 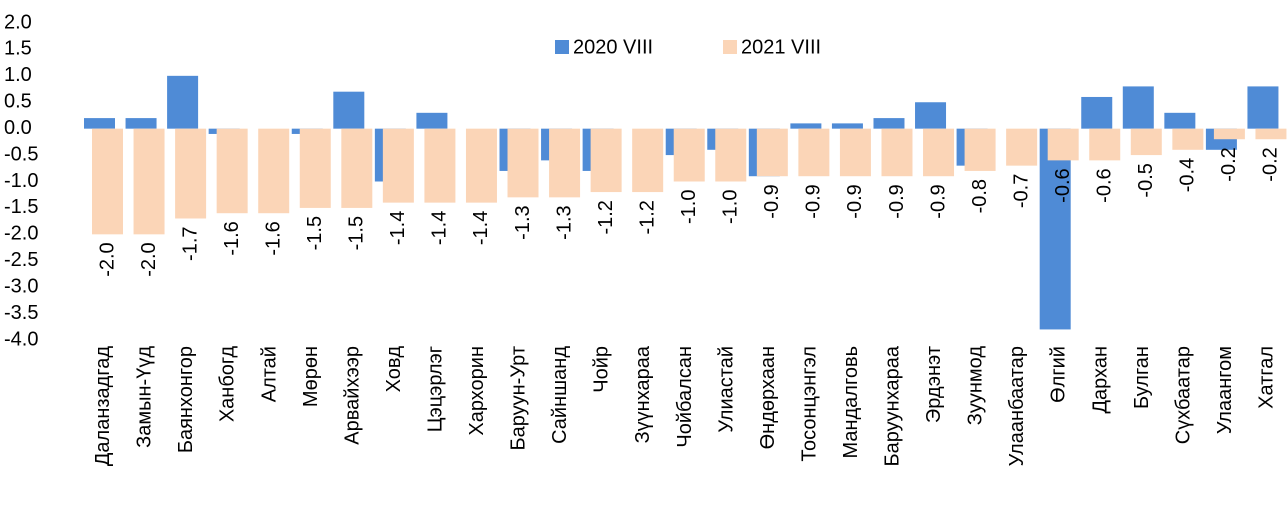 I want to click on x-tick-label: Булган, so click(x=1142, y=377).